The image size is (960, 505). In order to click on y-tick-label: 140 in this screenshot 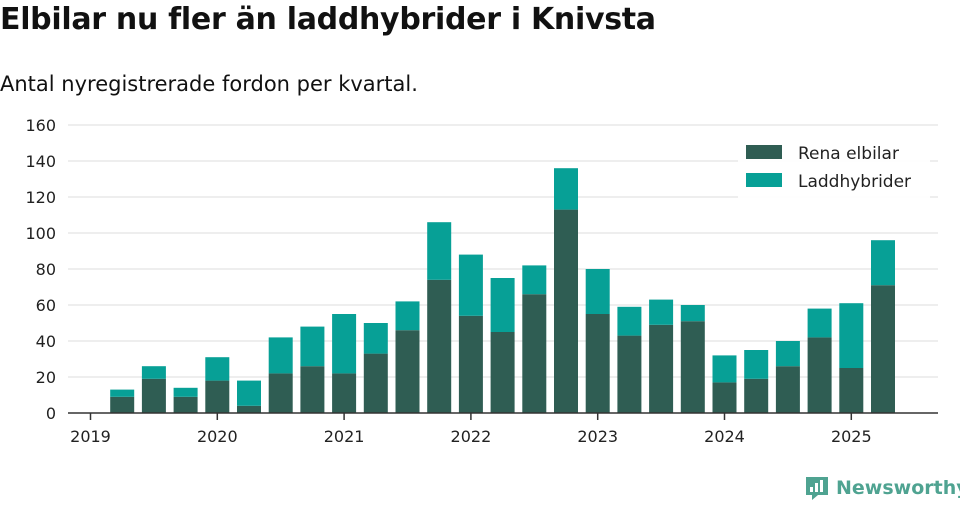, I will do `click(40, 161)`.